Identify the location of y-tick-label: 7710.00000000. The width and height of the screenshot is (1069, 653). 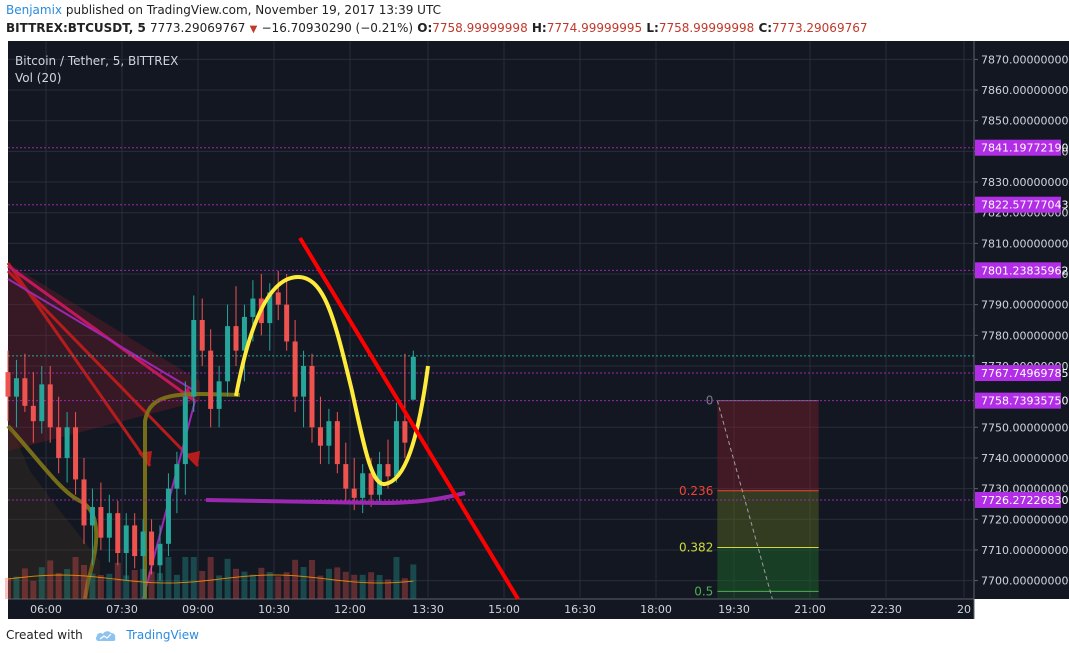
(1024, 550).